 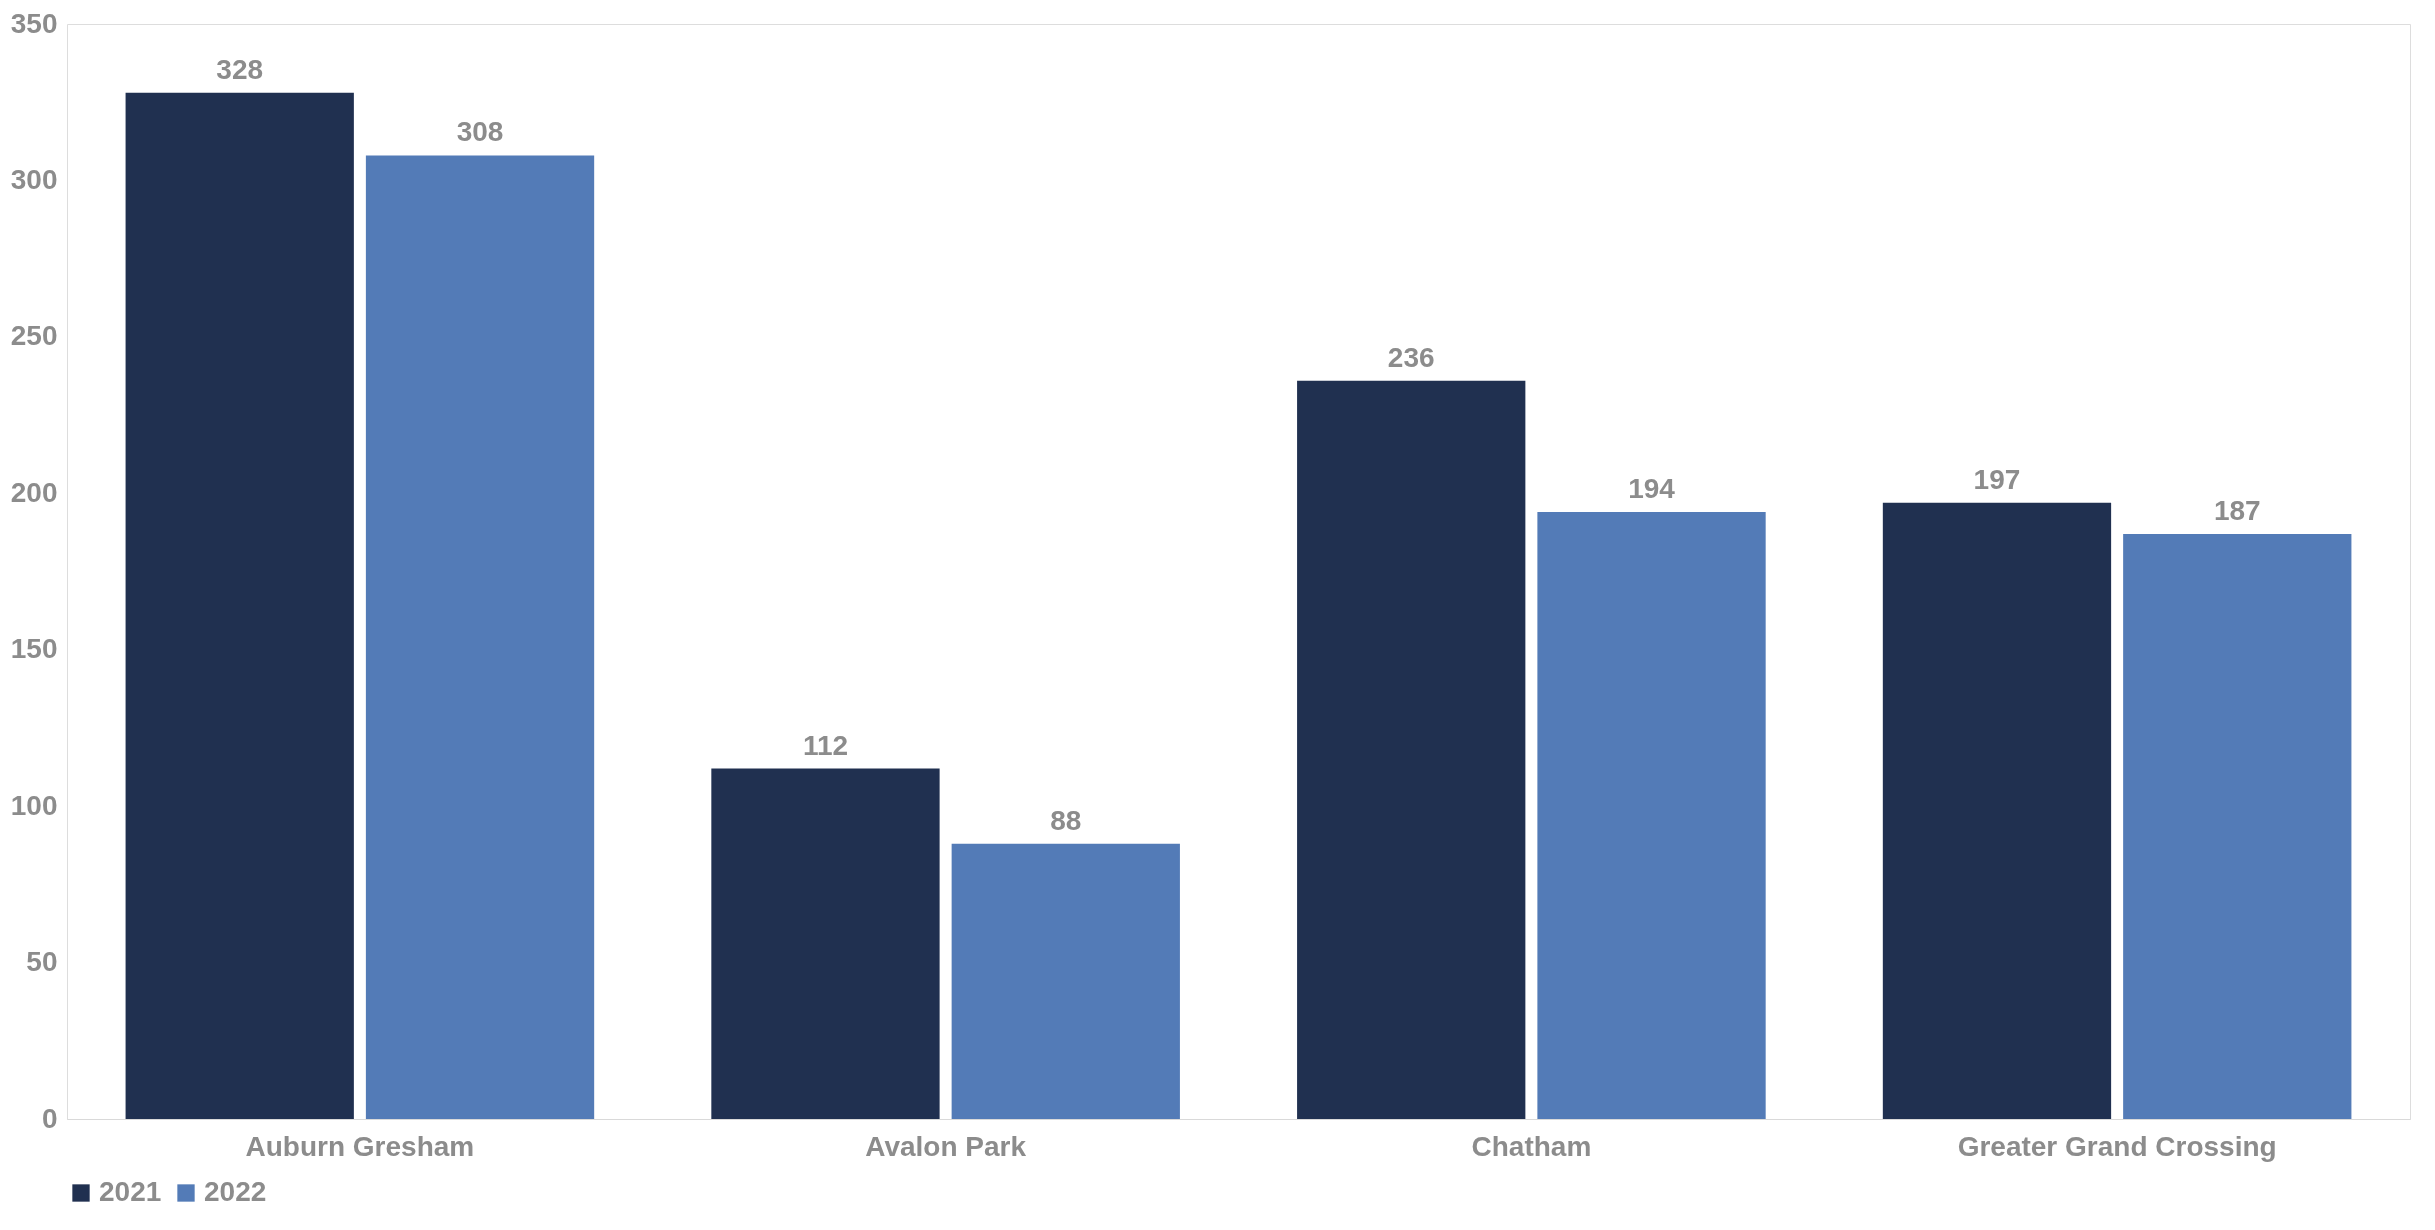 What do you see at coordinates (360, 1146) in the screenshot?
I see `x-tick-label: Auburn Gresham` at bounding box center [360, 1146].